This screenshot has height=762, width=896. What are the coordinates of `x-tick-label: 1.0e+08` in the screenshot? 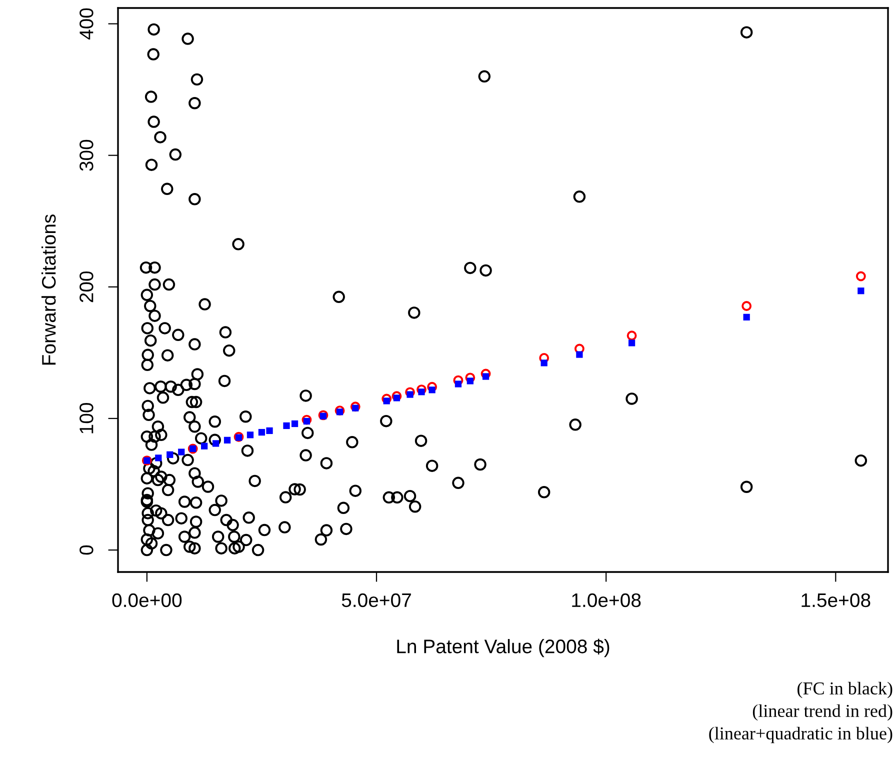 It's located at (606, 600).